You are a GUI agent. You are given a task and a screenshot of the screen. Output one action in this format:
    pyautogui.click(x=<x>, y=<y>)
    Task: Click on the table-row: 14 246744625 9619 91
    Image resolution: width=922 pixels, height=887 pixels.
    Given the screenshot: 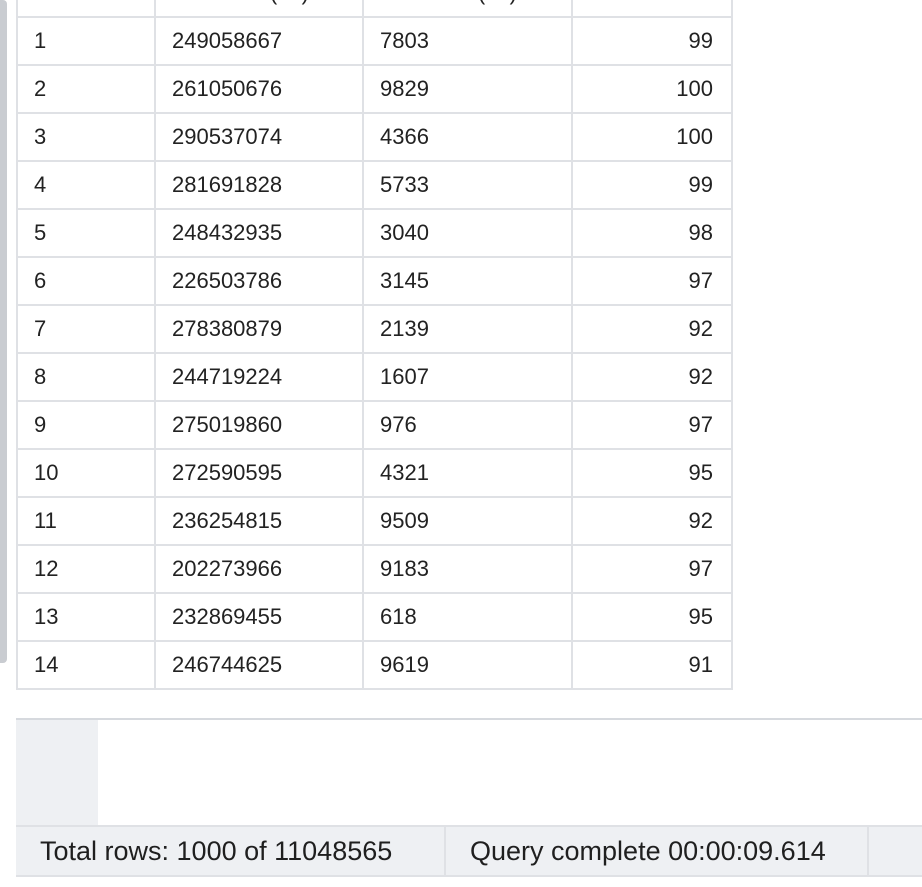 What is the action you would take?
    pyautogui.click(x=374, y=665)
    